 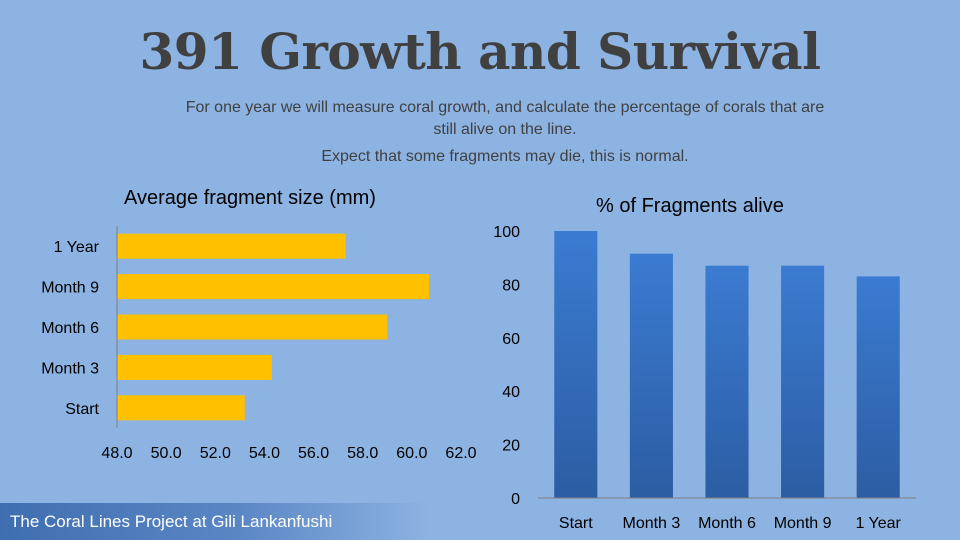 I want to click on alive-y-tick-label: 60, so click(x=511, y=339).